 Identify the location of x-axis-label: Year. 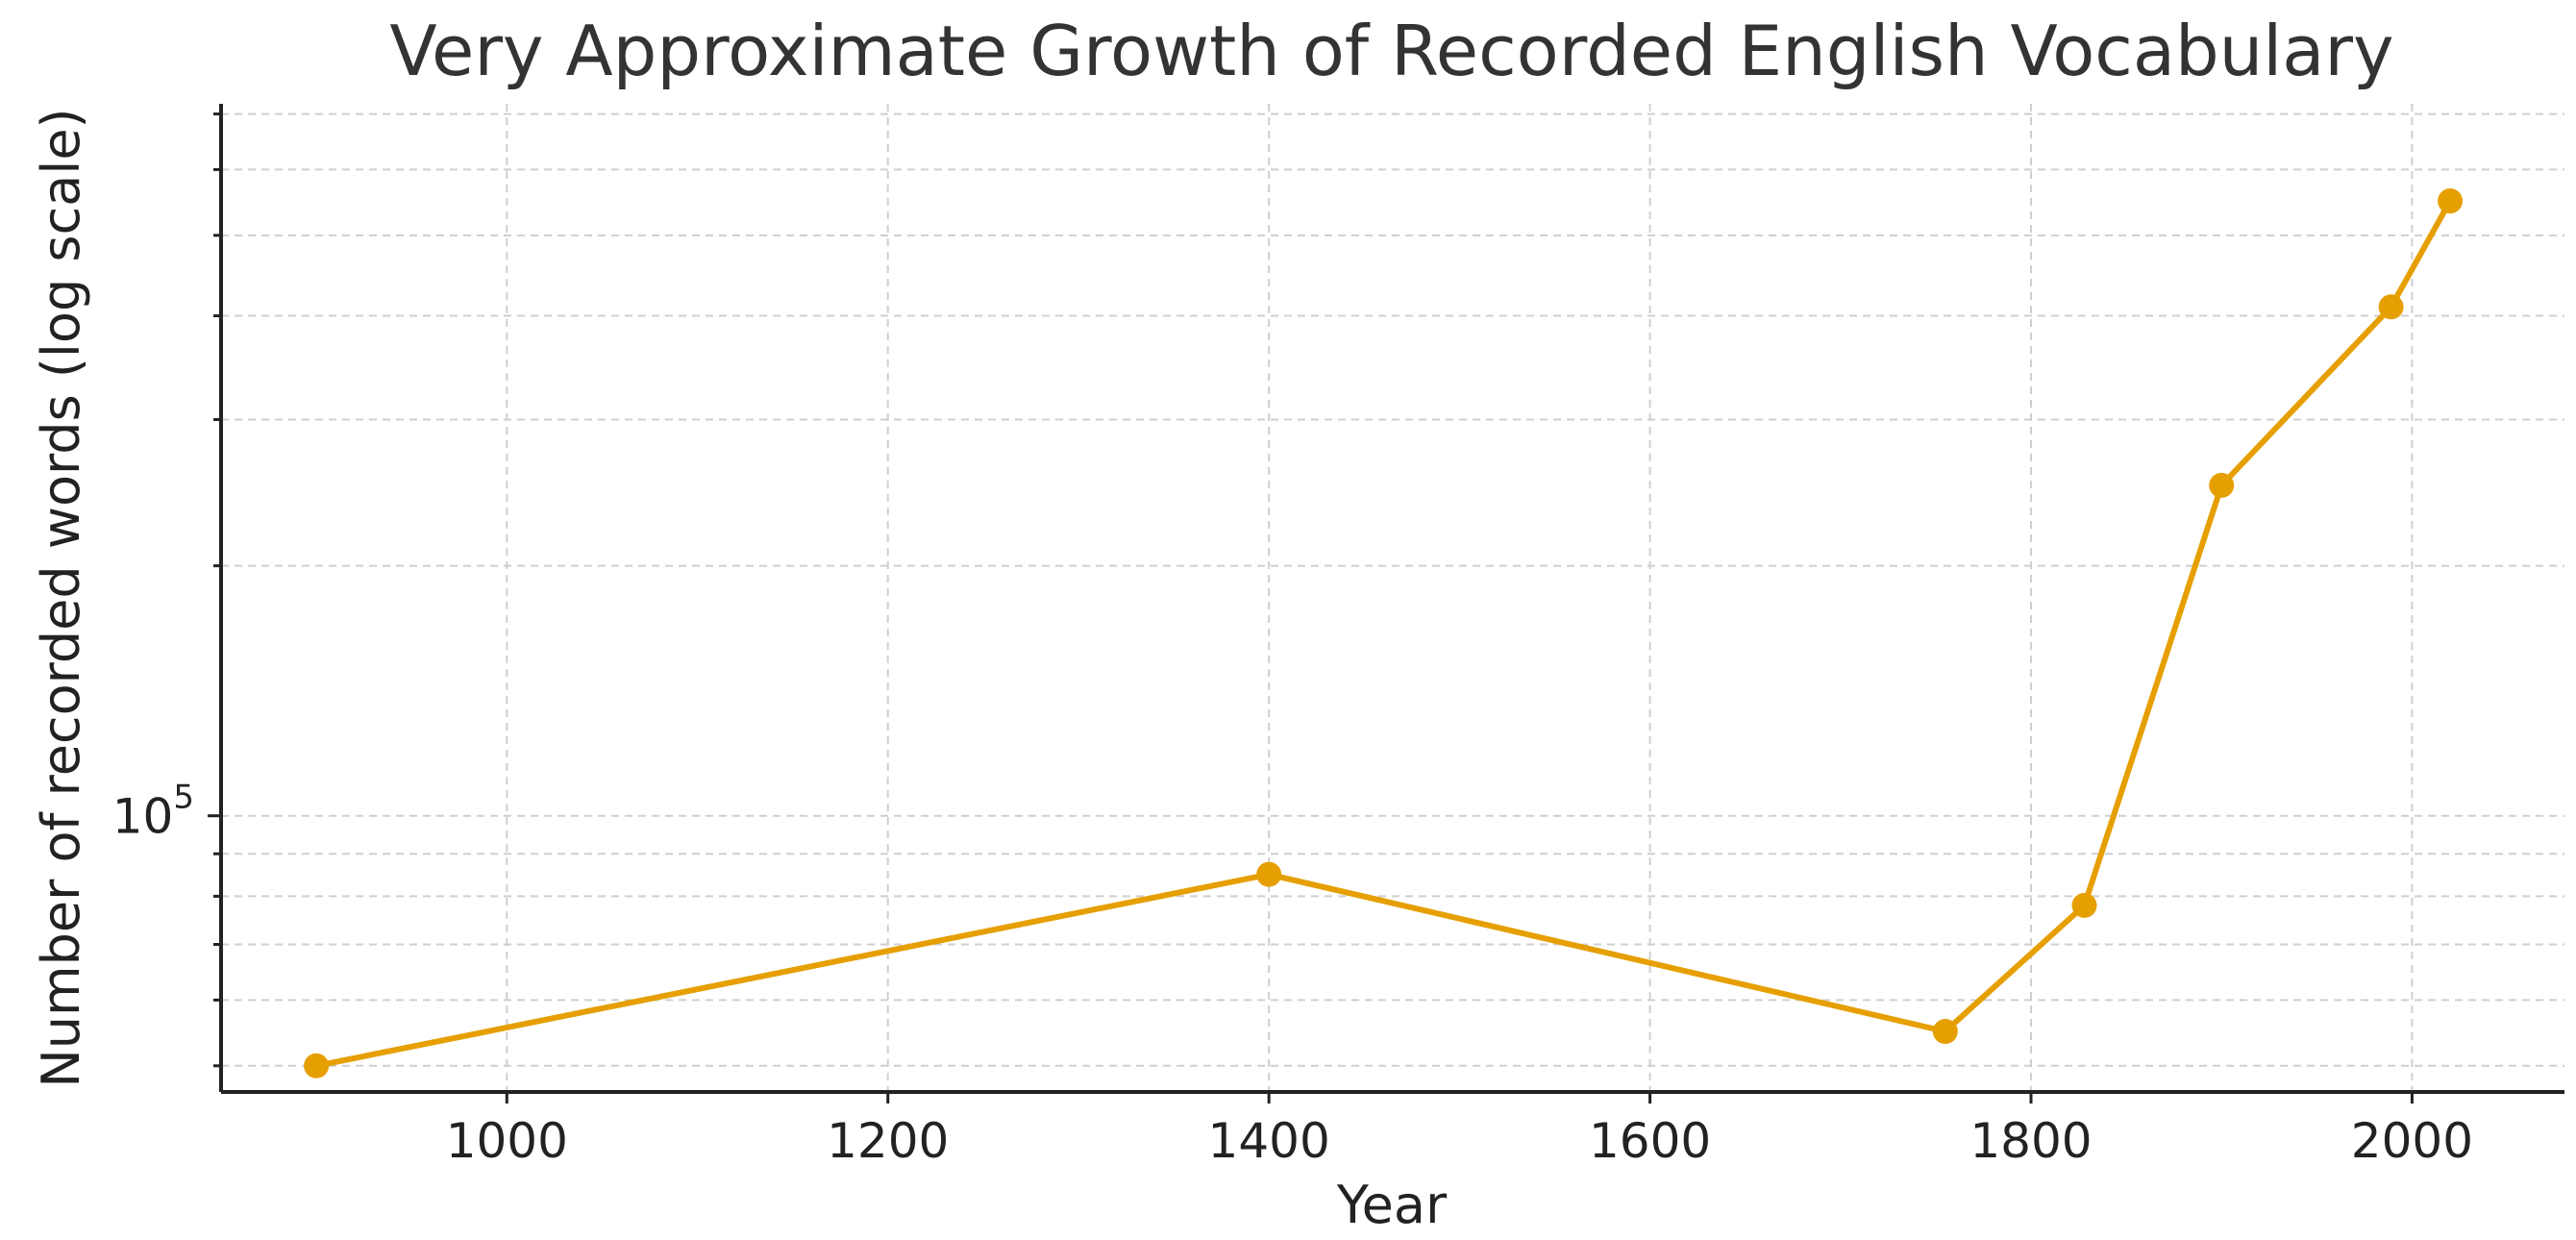
(1392, 1205).